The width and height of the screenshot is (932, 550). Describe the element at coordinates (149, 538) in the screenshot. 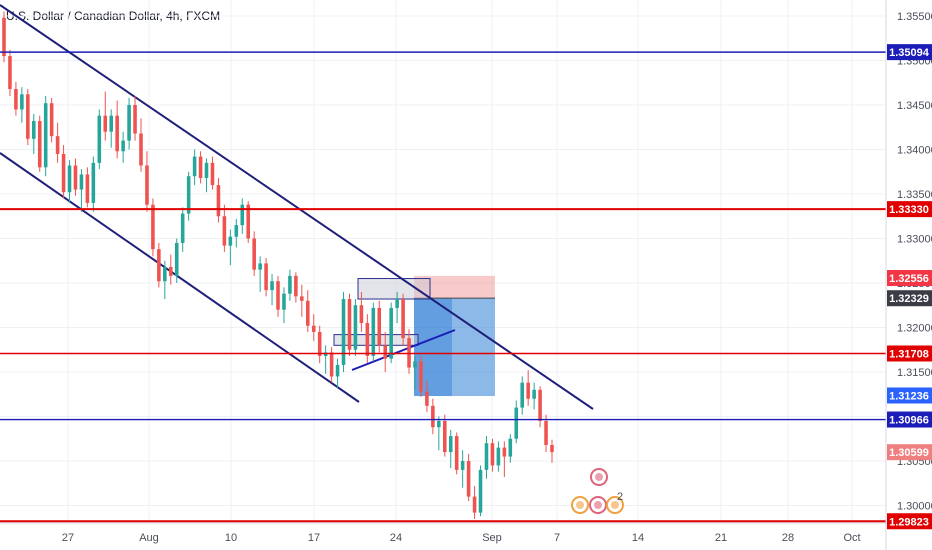

I see `date-tick-label: Aug` at that location.